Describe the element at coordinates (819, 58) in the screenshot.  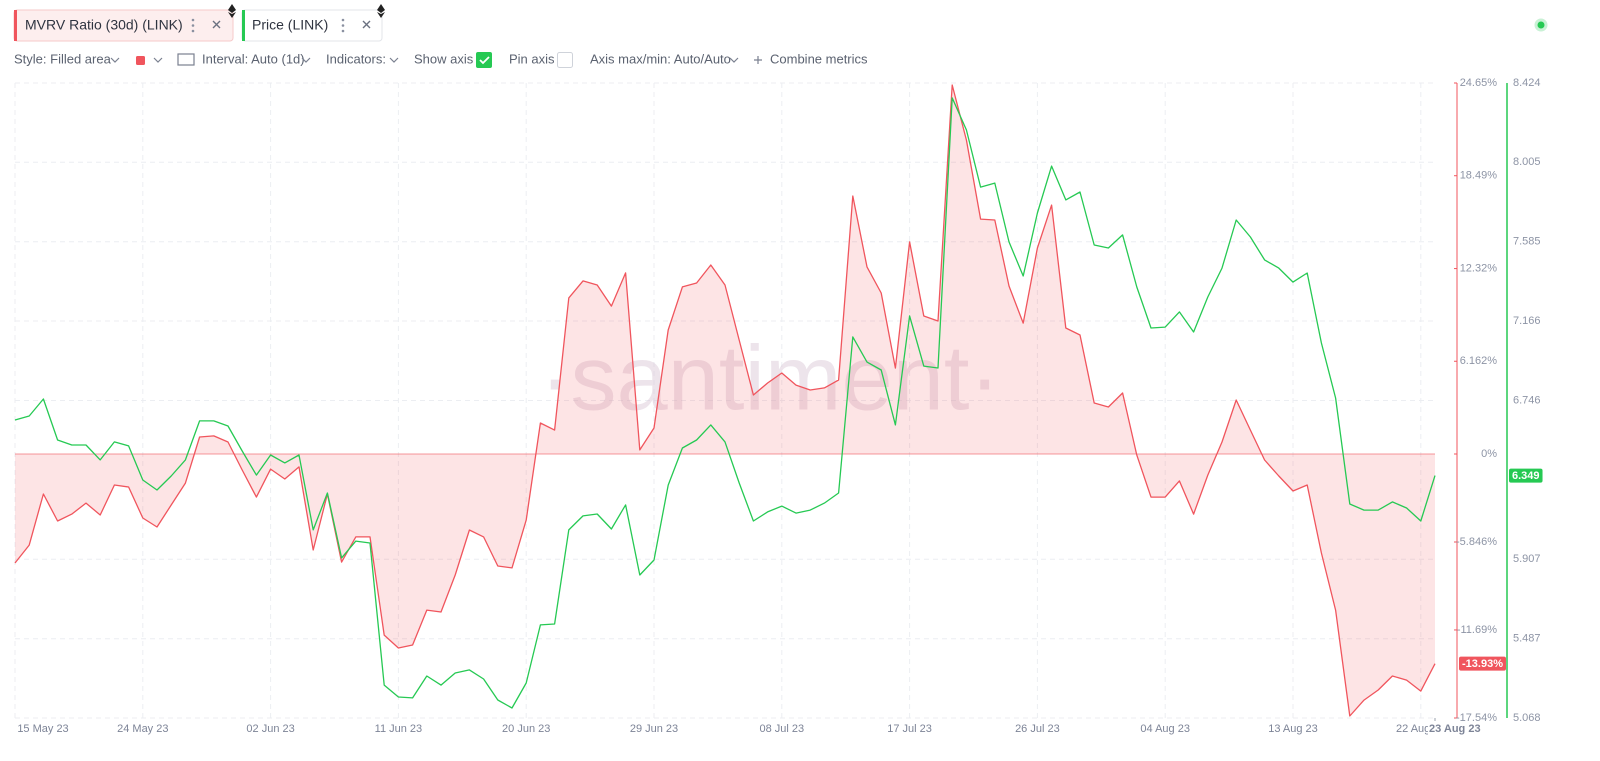
I see `combine-metrics: Combine metrics` at that location.